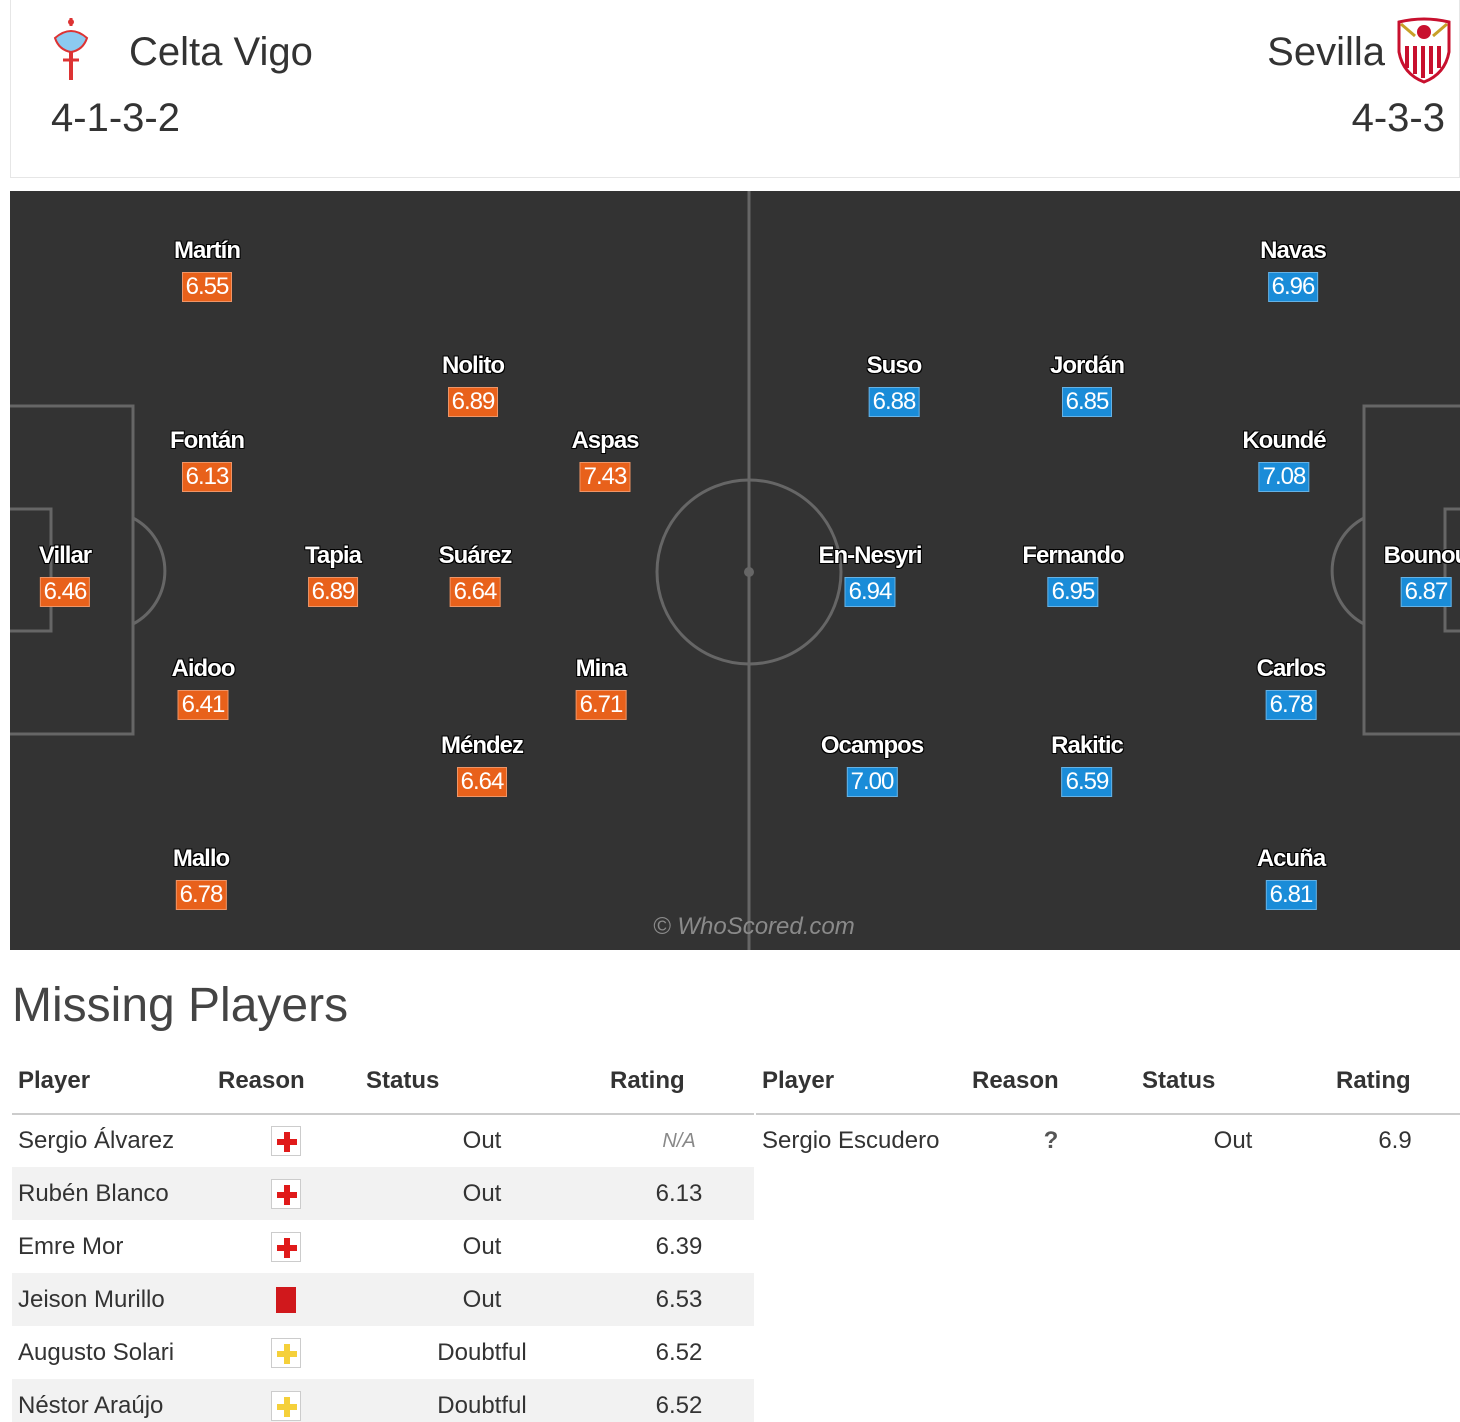 This screenshot has height=1422, width=1460. I want to click on player-name-cell: Emre Mor, so click(71, 1246).